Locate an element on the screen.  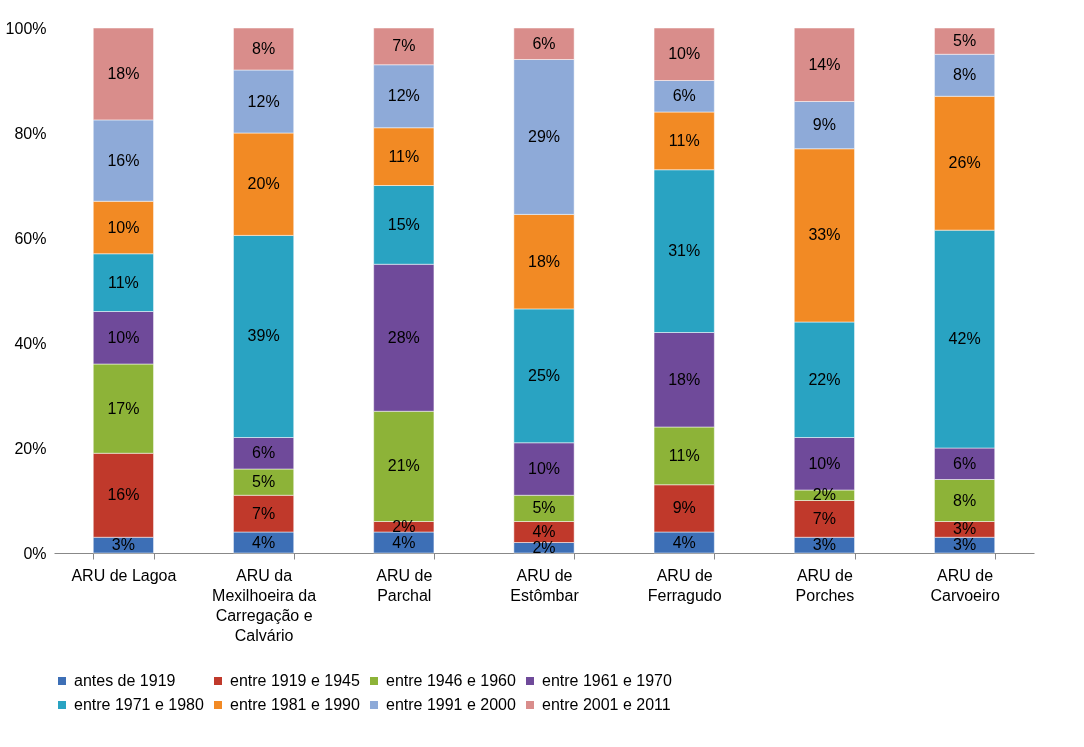
data-label: 39% is located at coordinates (263, 336).